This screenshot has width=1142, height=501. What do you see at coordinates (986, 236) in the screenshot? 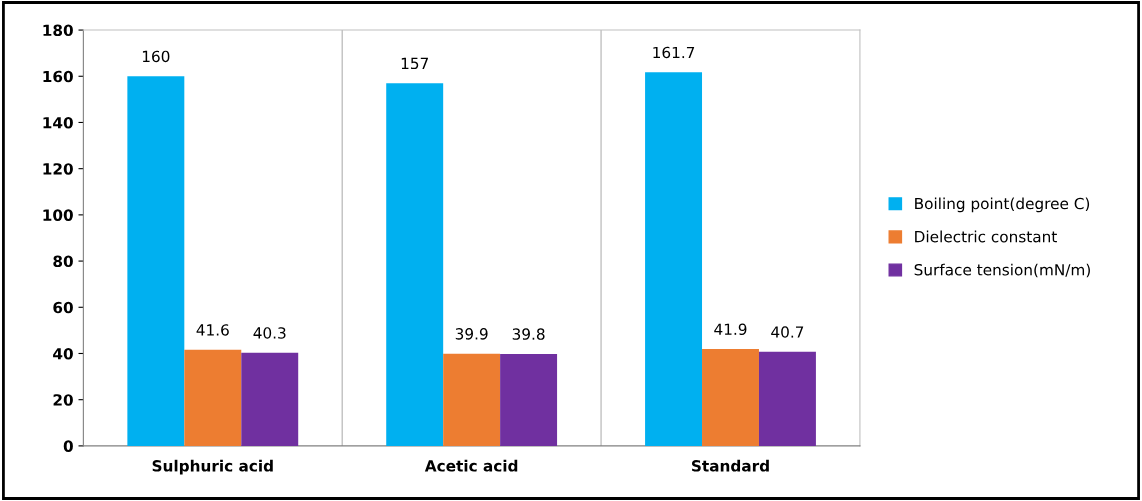
I see `legend-label: Dielectric constant` at bounding box center [986, 236].